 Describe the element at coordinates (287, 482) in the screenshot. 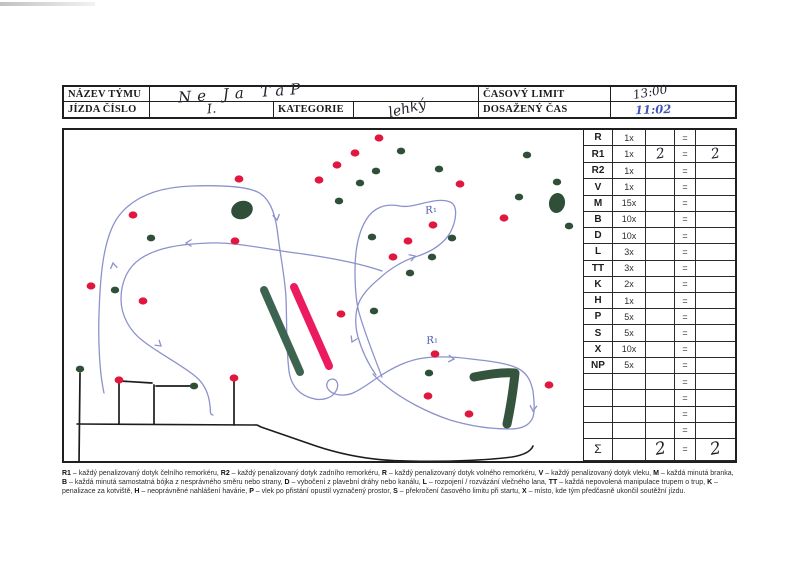

I see `footnote-code: D` at that location.